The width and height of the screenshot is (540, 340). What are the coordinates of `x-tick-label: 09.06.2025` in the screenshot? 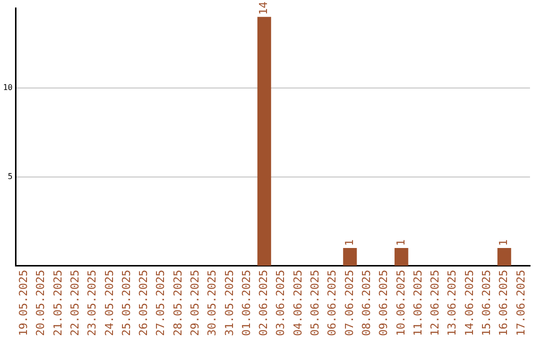 It's located at (383, 303).